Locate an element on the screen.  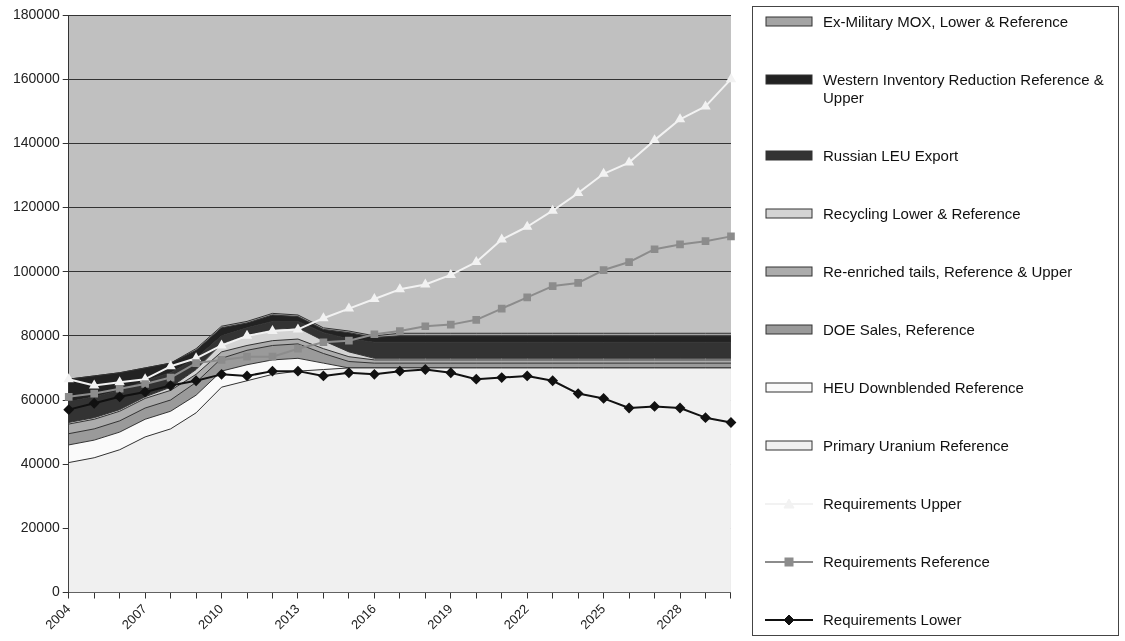
y-tick-label: 120000 is located at coordinates (36, 206).